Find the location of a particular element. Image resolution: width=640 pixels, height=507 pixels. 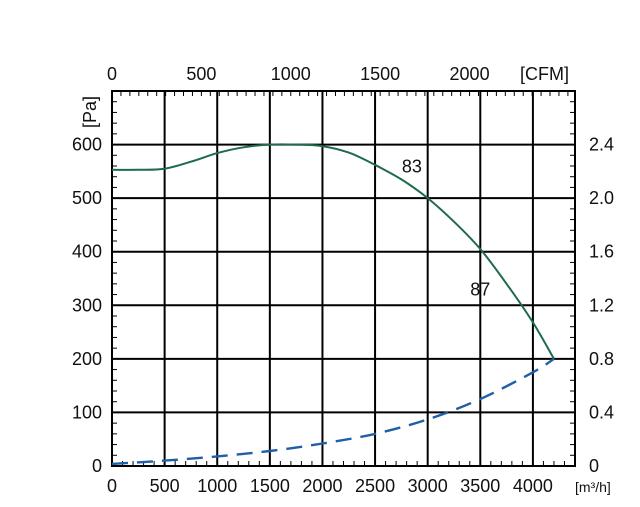

top-axis-ticks: 0 500 1000 1500 2000 is located at coordinates (298, 74).